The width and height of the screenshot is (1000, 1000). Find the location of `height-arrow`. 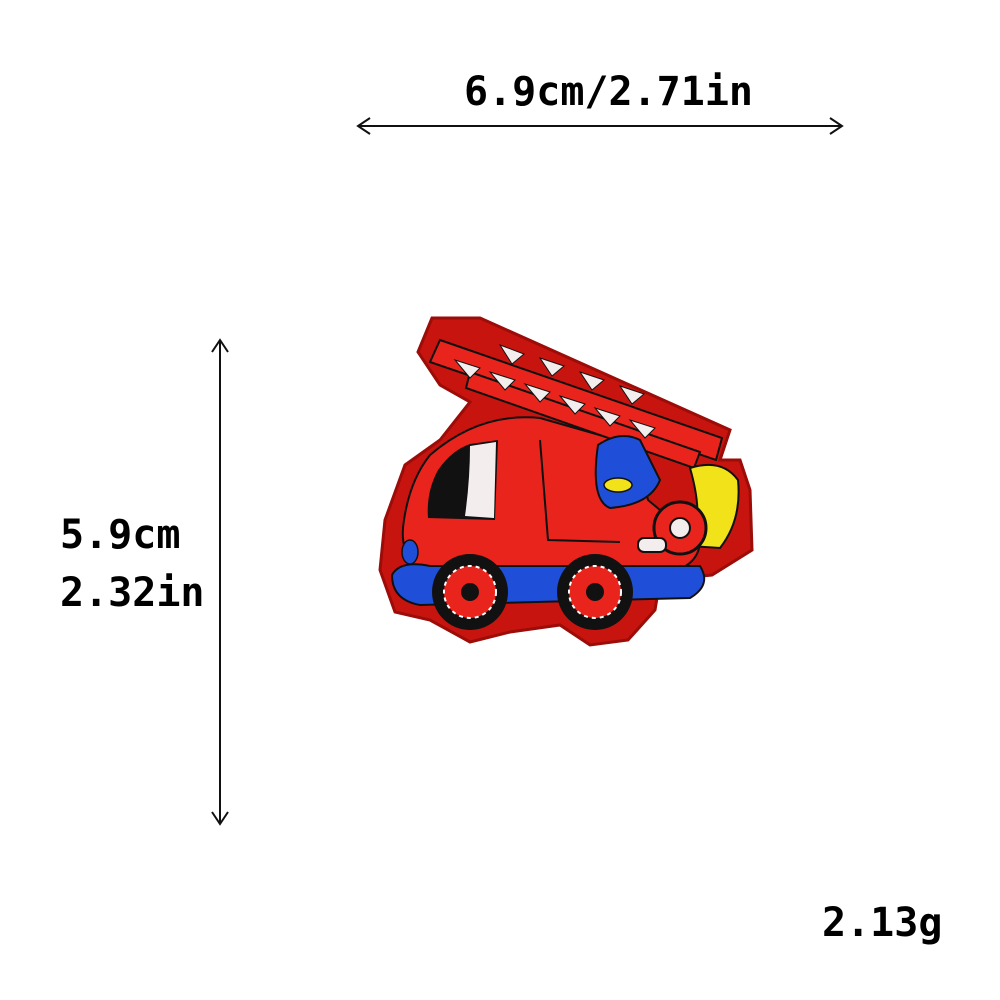

height-arrow is located at coordinates (220, 582).